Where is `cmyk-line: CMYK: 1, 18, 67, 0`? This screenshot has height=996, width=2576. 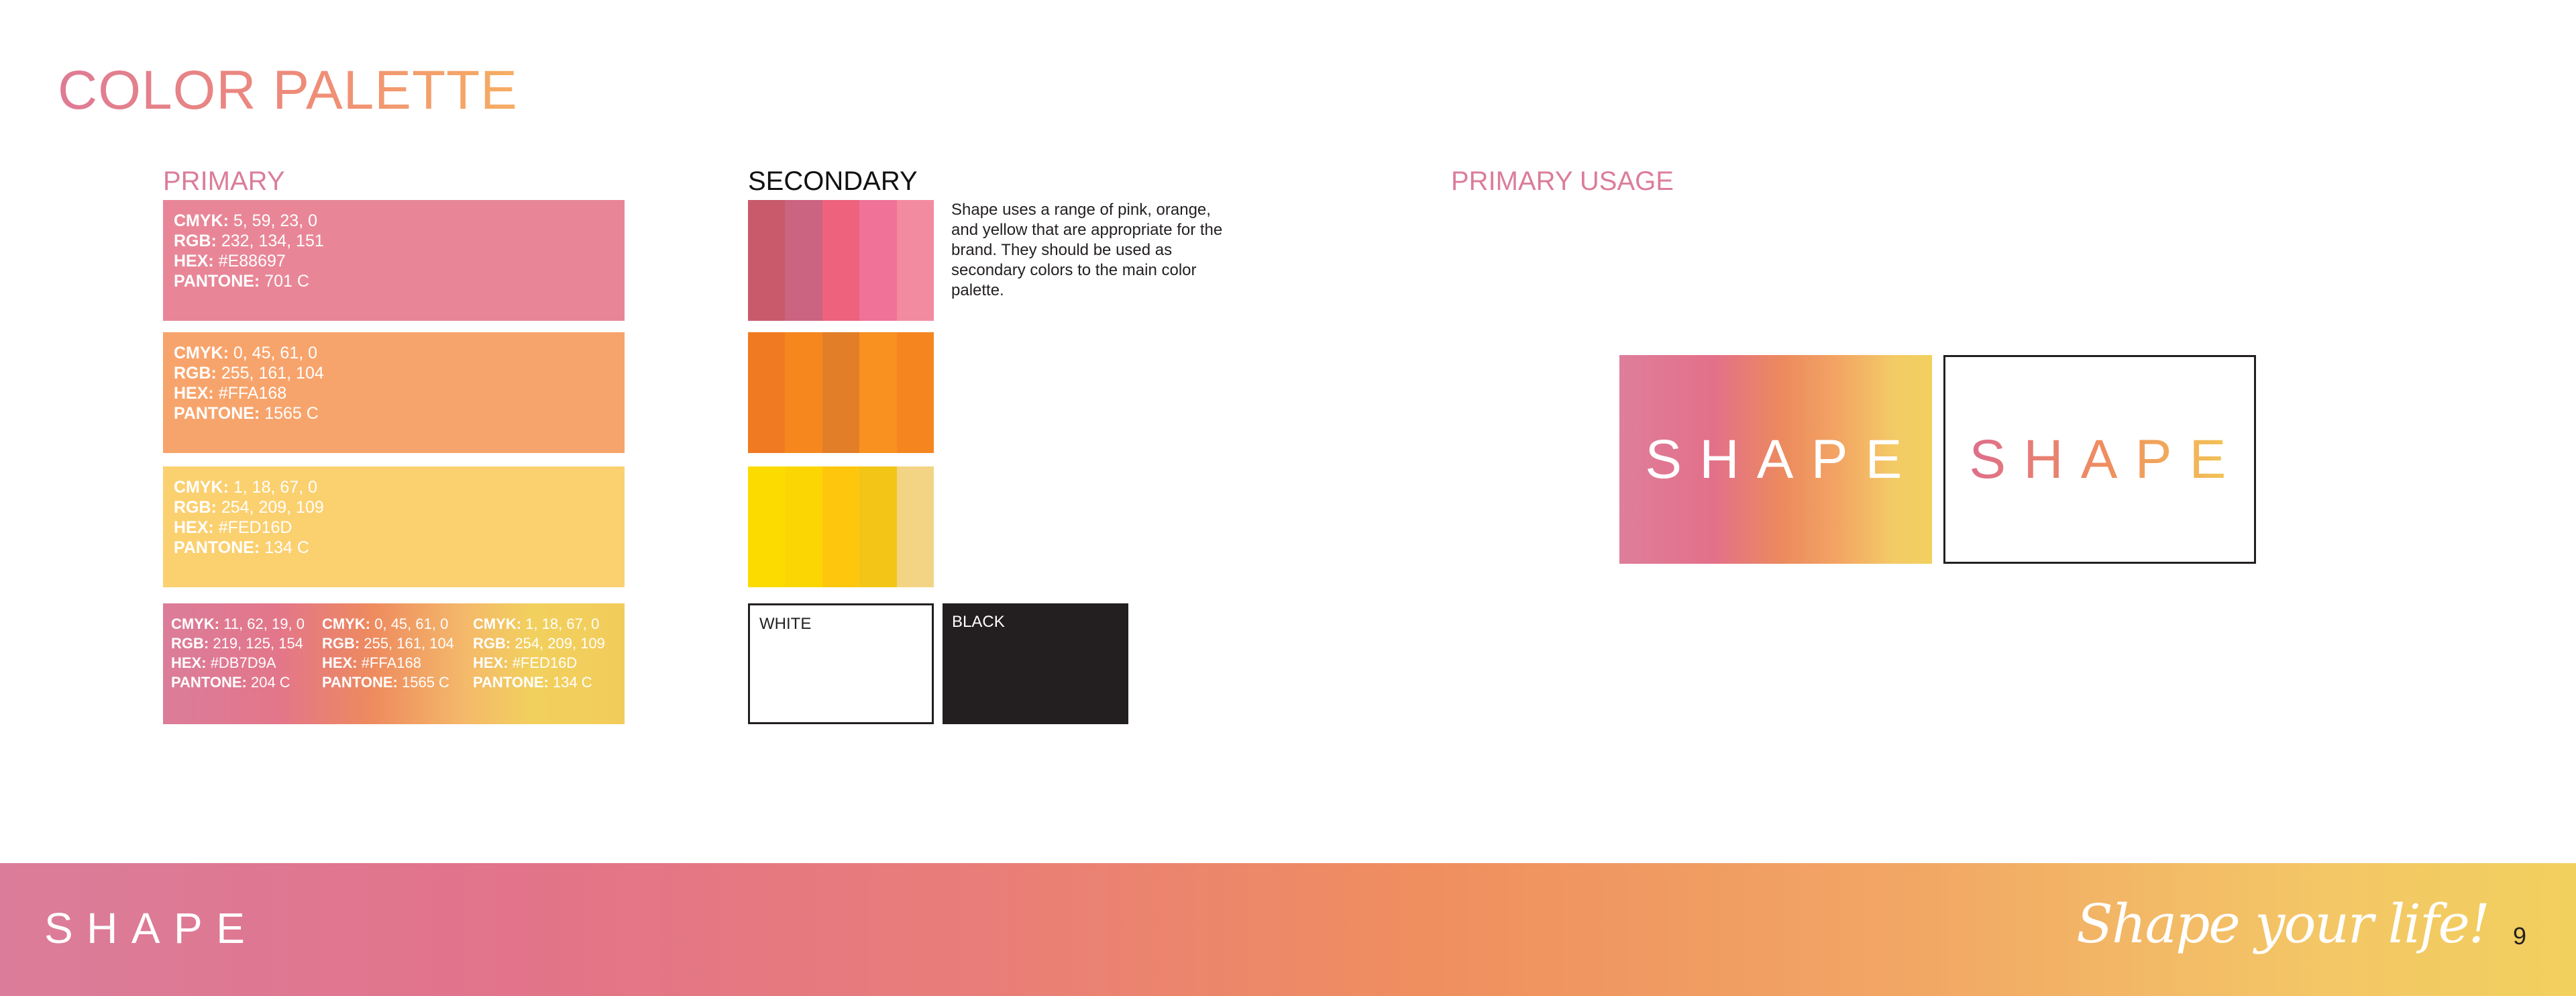
cmyk-line: CMYK: 1, 18, 67, 0 is located at coordinates (547, 624).